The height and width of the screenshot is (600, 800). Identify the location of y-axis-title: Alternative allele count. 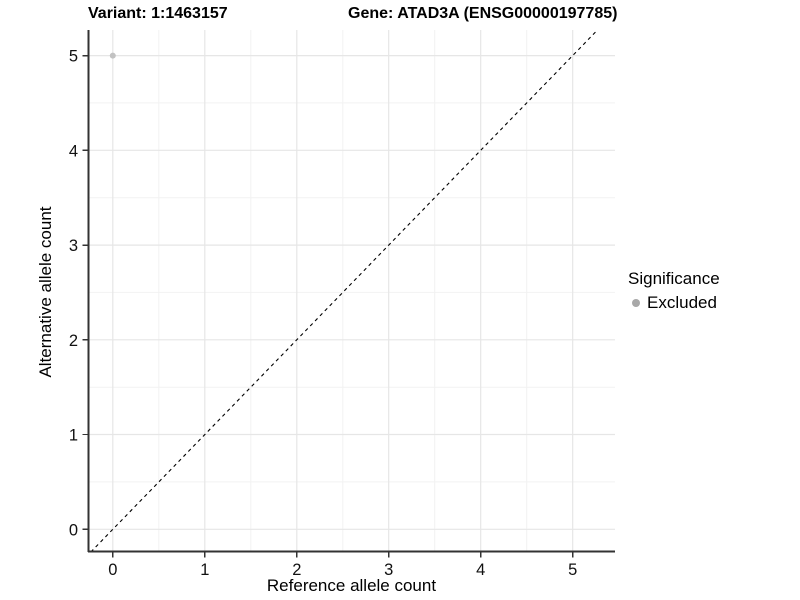
(45, 292).